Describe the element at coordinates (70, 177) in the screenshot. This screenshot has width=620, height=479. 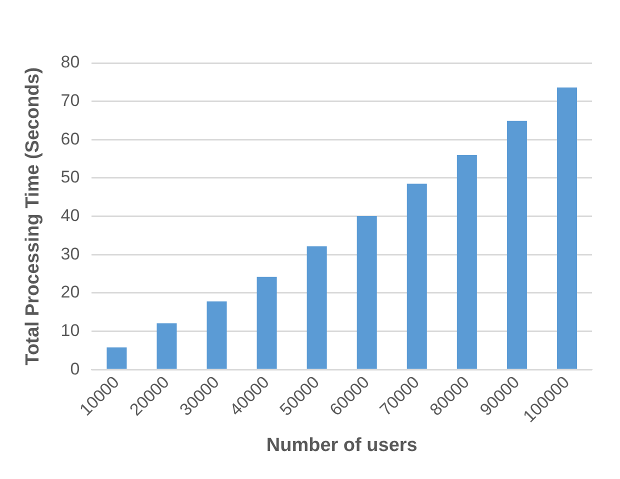
I see `y-tick-label: 50` at that location.